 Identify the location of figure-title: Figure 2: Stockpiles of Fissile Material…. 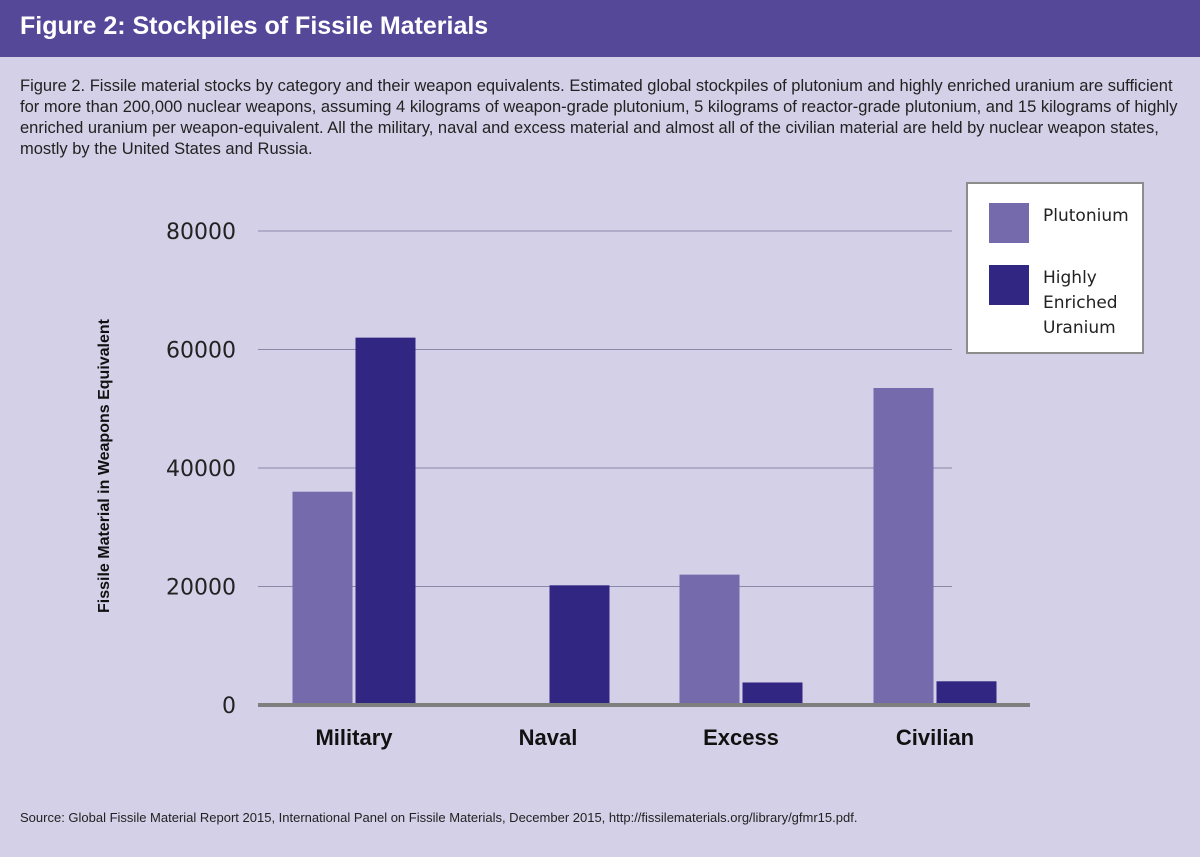
(254, 26).